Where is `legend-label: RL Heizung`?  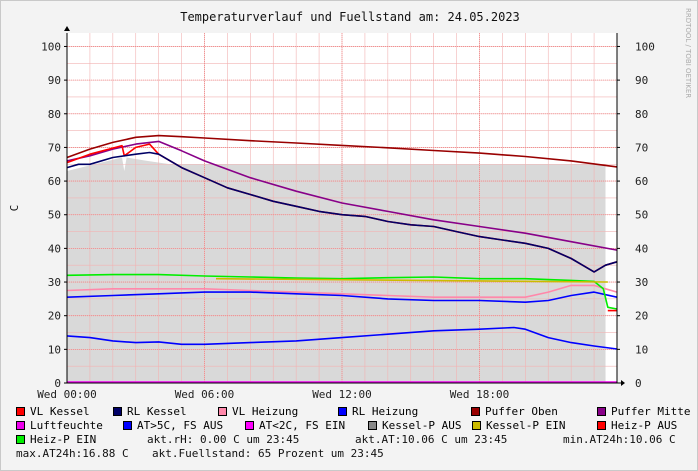 legend-label: RL Heizung is located at coordinates (385, 411).